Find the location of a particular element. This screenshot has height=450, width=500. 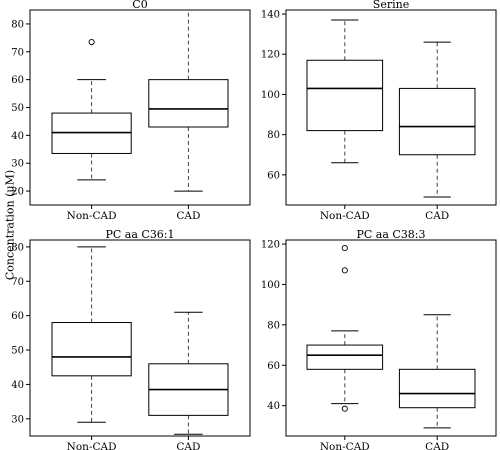

global-y-axis-label-container: Concentration (μM) is located at coordinates (10, 225).